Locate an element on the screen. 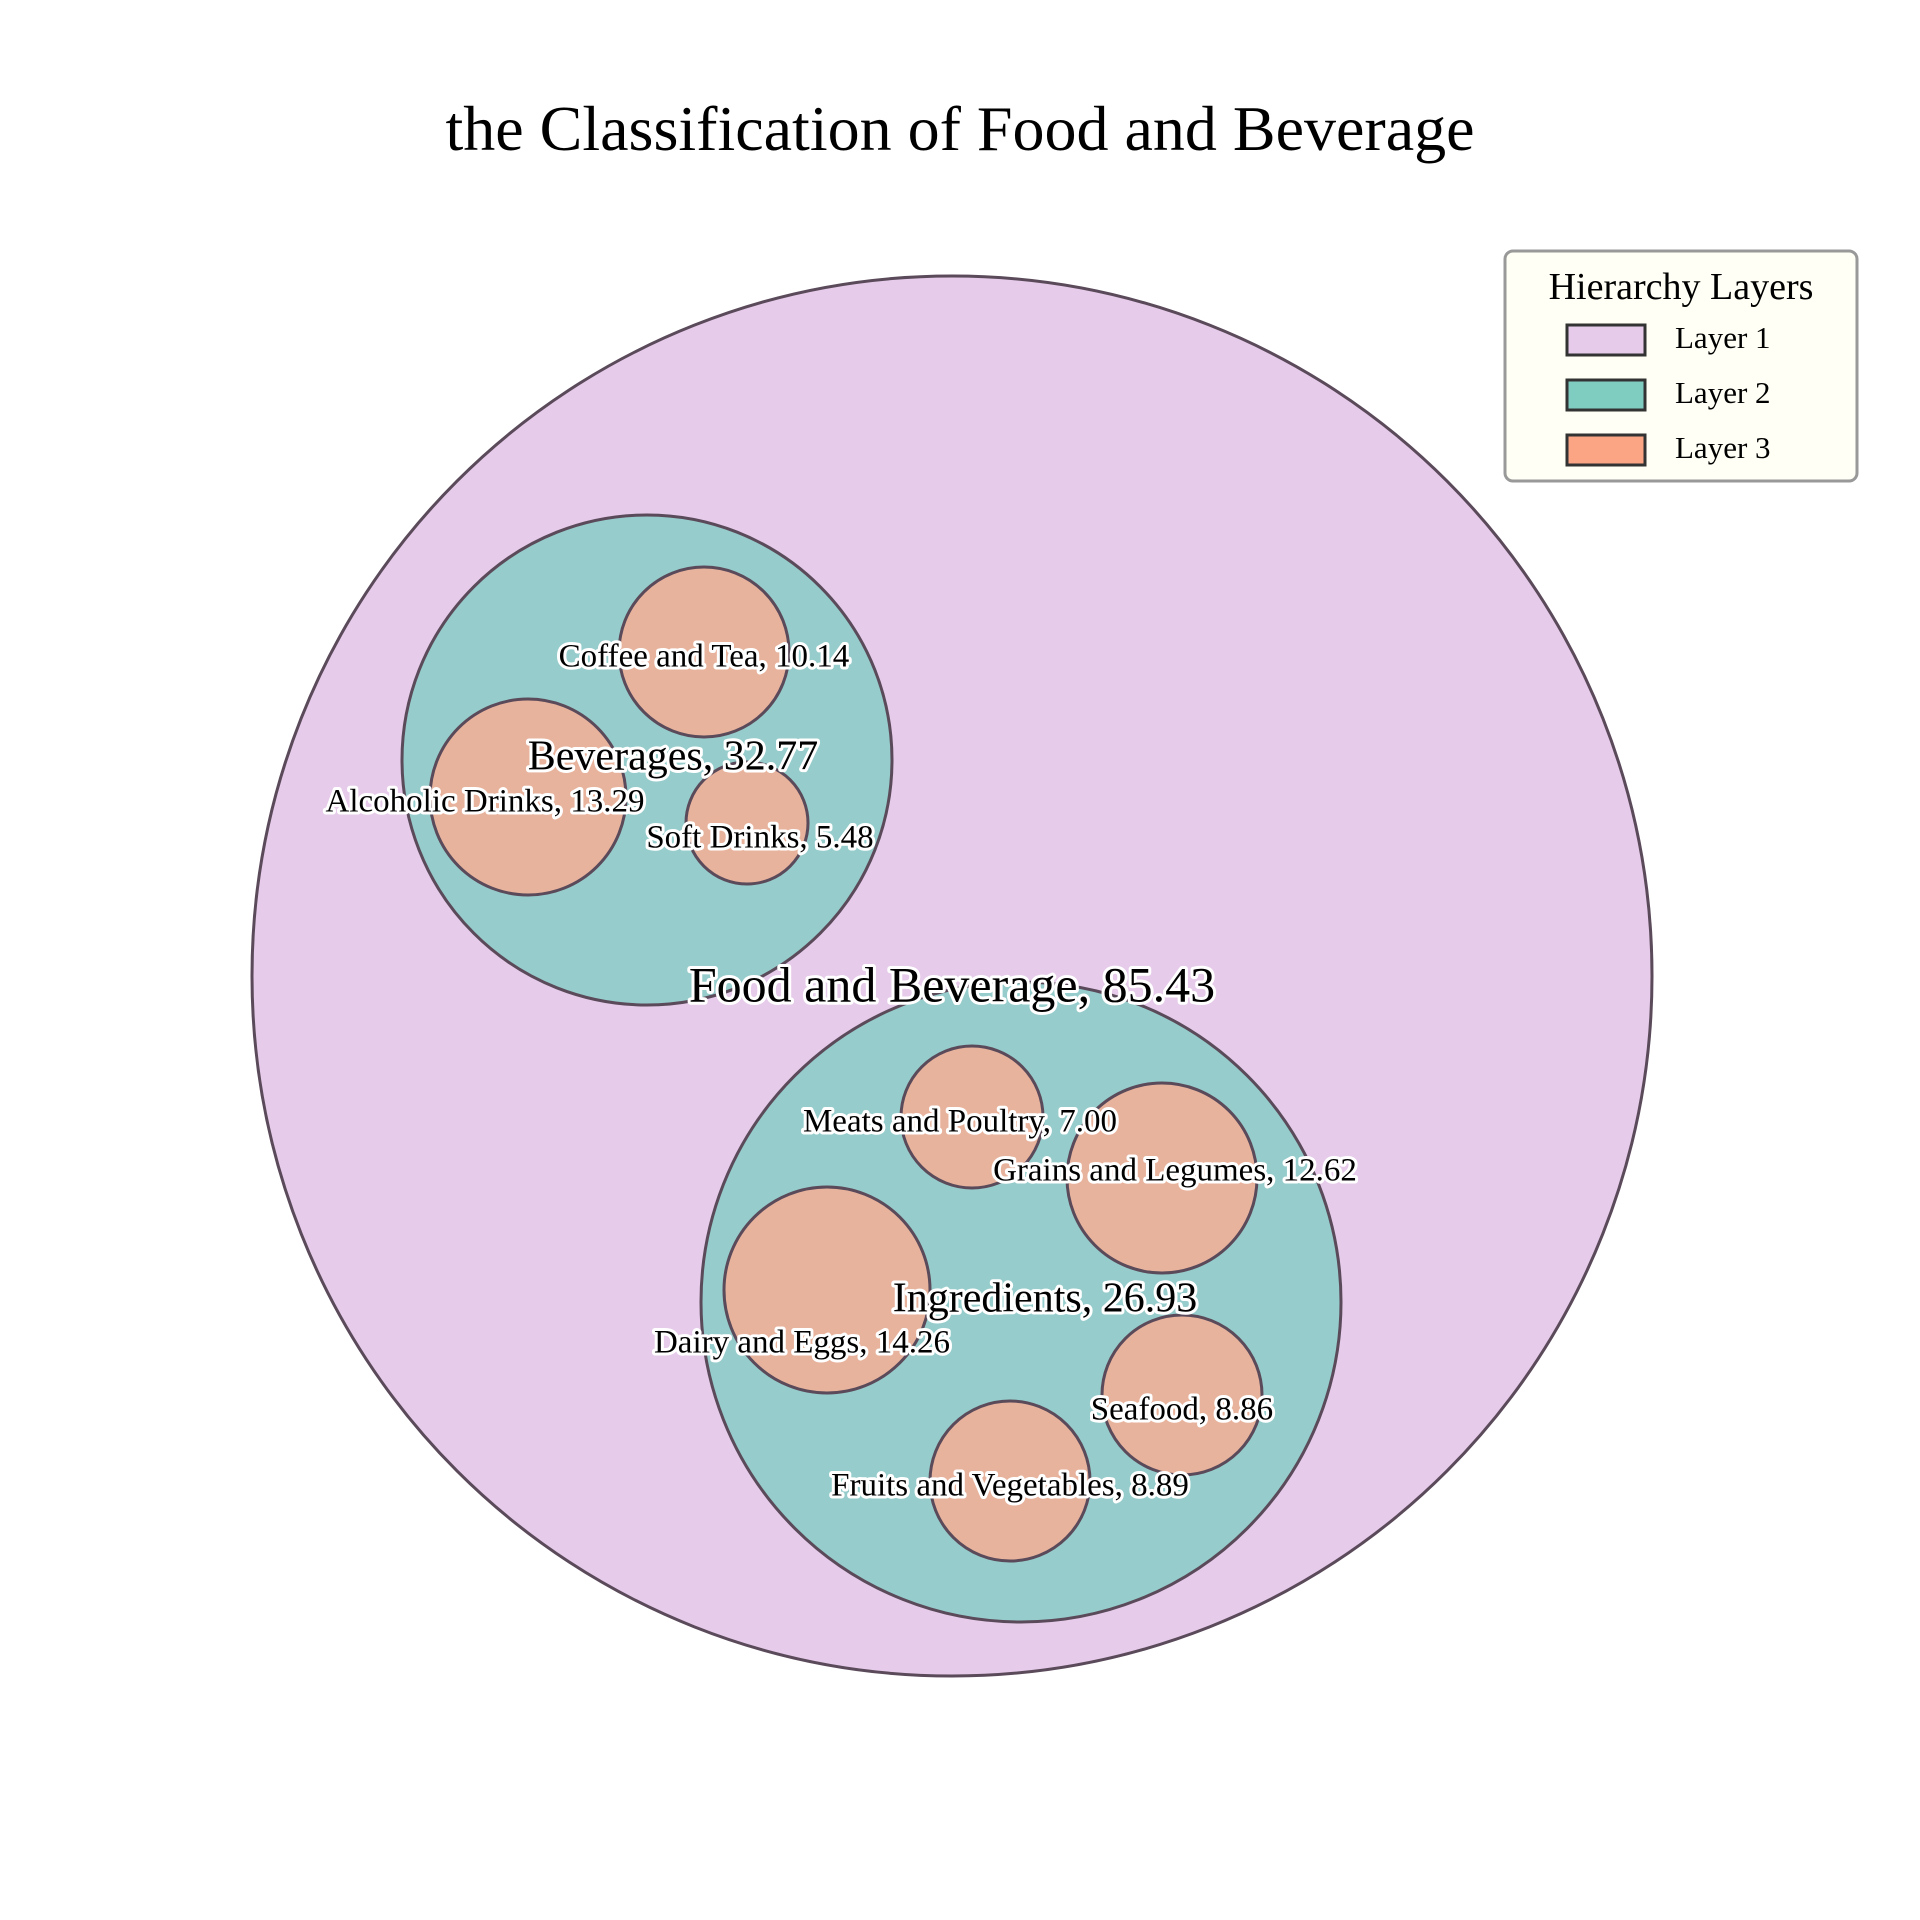 This screenshot has height=1920, width=1920. label-soft-drinks: Soft Drinks, 5.48 is located at coordinates (759, 838).